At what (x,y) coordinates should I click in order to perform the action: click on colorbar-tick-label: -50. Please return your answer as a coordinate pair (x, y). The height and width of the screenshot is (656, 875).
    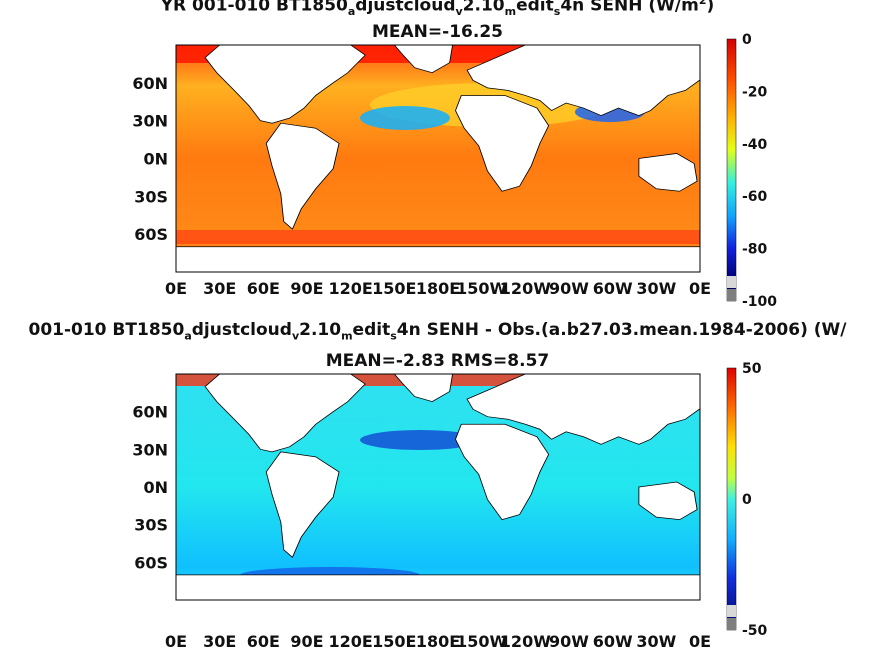
    Looking at the image, I should click on (755, 631).